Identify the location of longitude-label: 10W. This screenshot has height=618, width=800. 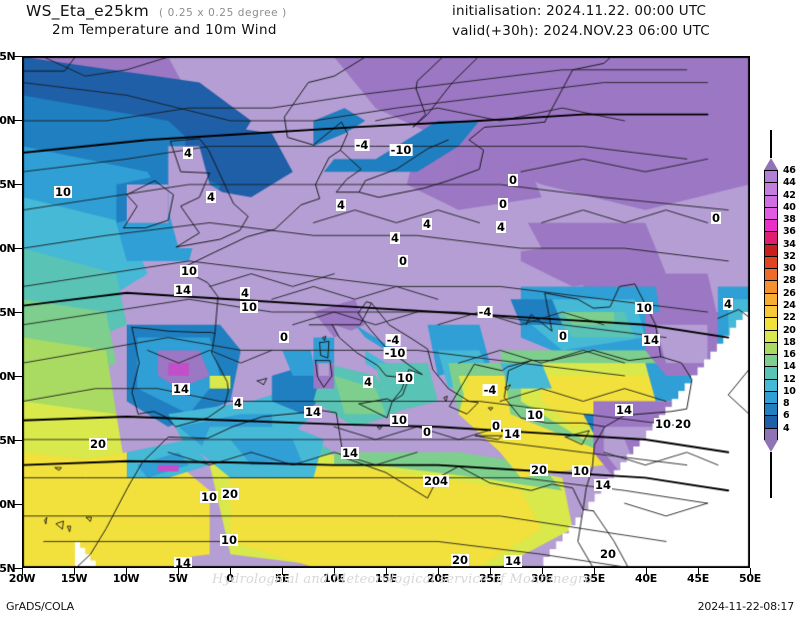
(126, 578).